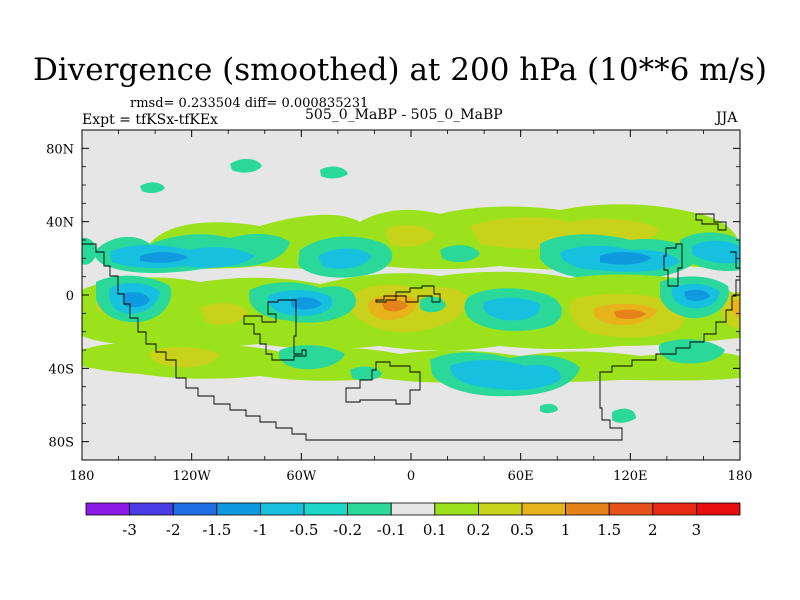 This screenshot has width=800, height=600. Describe the element at coordinates (129, 530) in the screenshot. I see `colorbar-label: -3` at that location.